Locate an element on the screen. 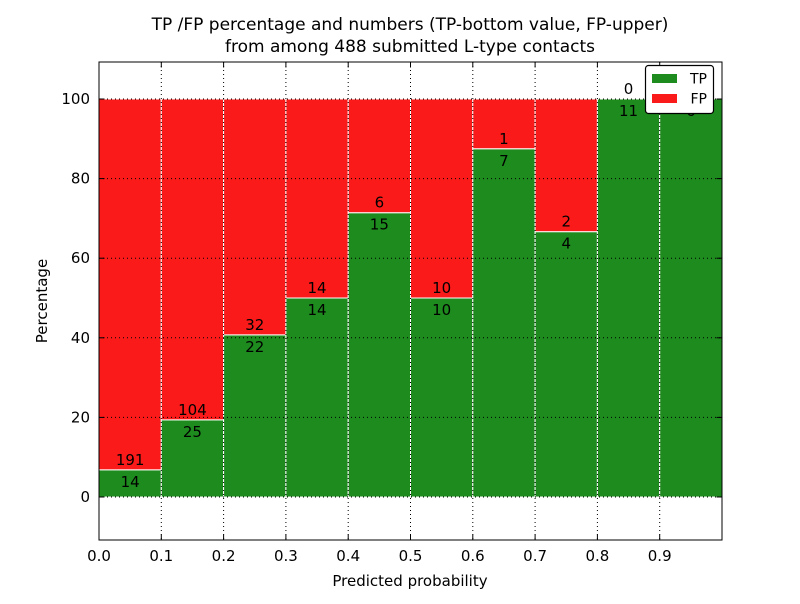 The height and width of the screenshot is (604, 800). legend: TP FP is located at coordinates (679, 89).